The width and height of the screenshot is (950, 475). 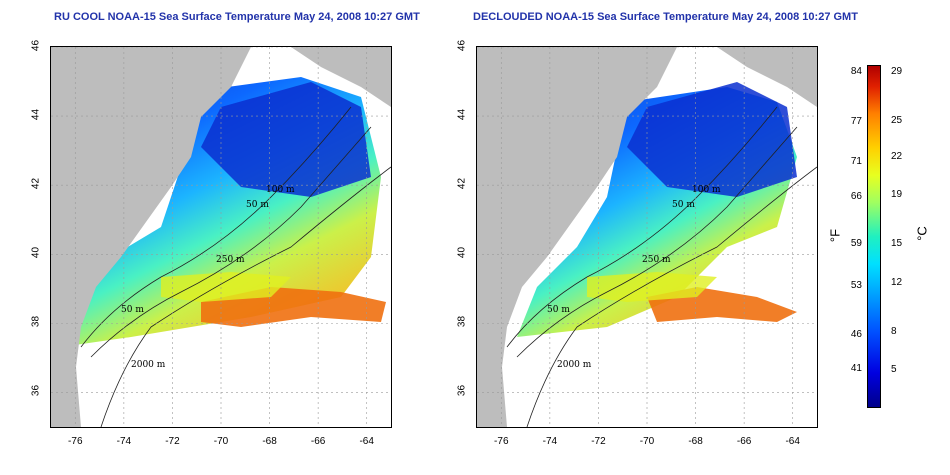 I want to click on fahrenheit-tick-label: 84, so click(x=856, y=71).